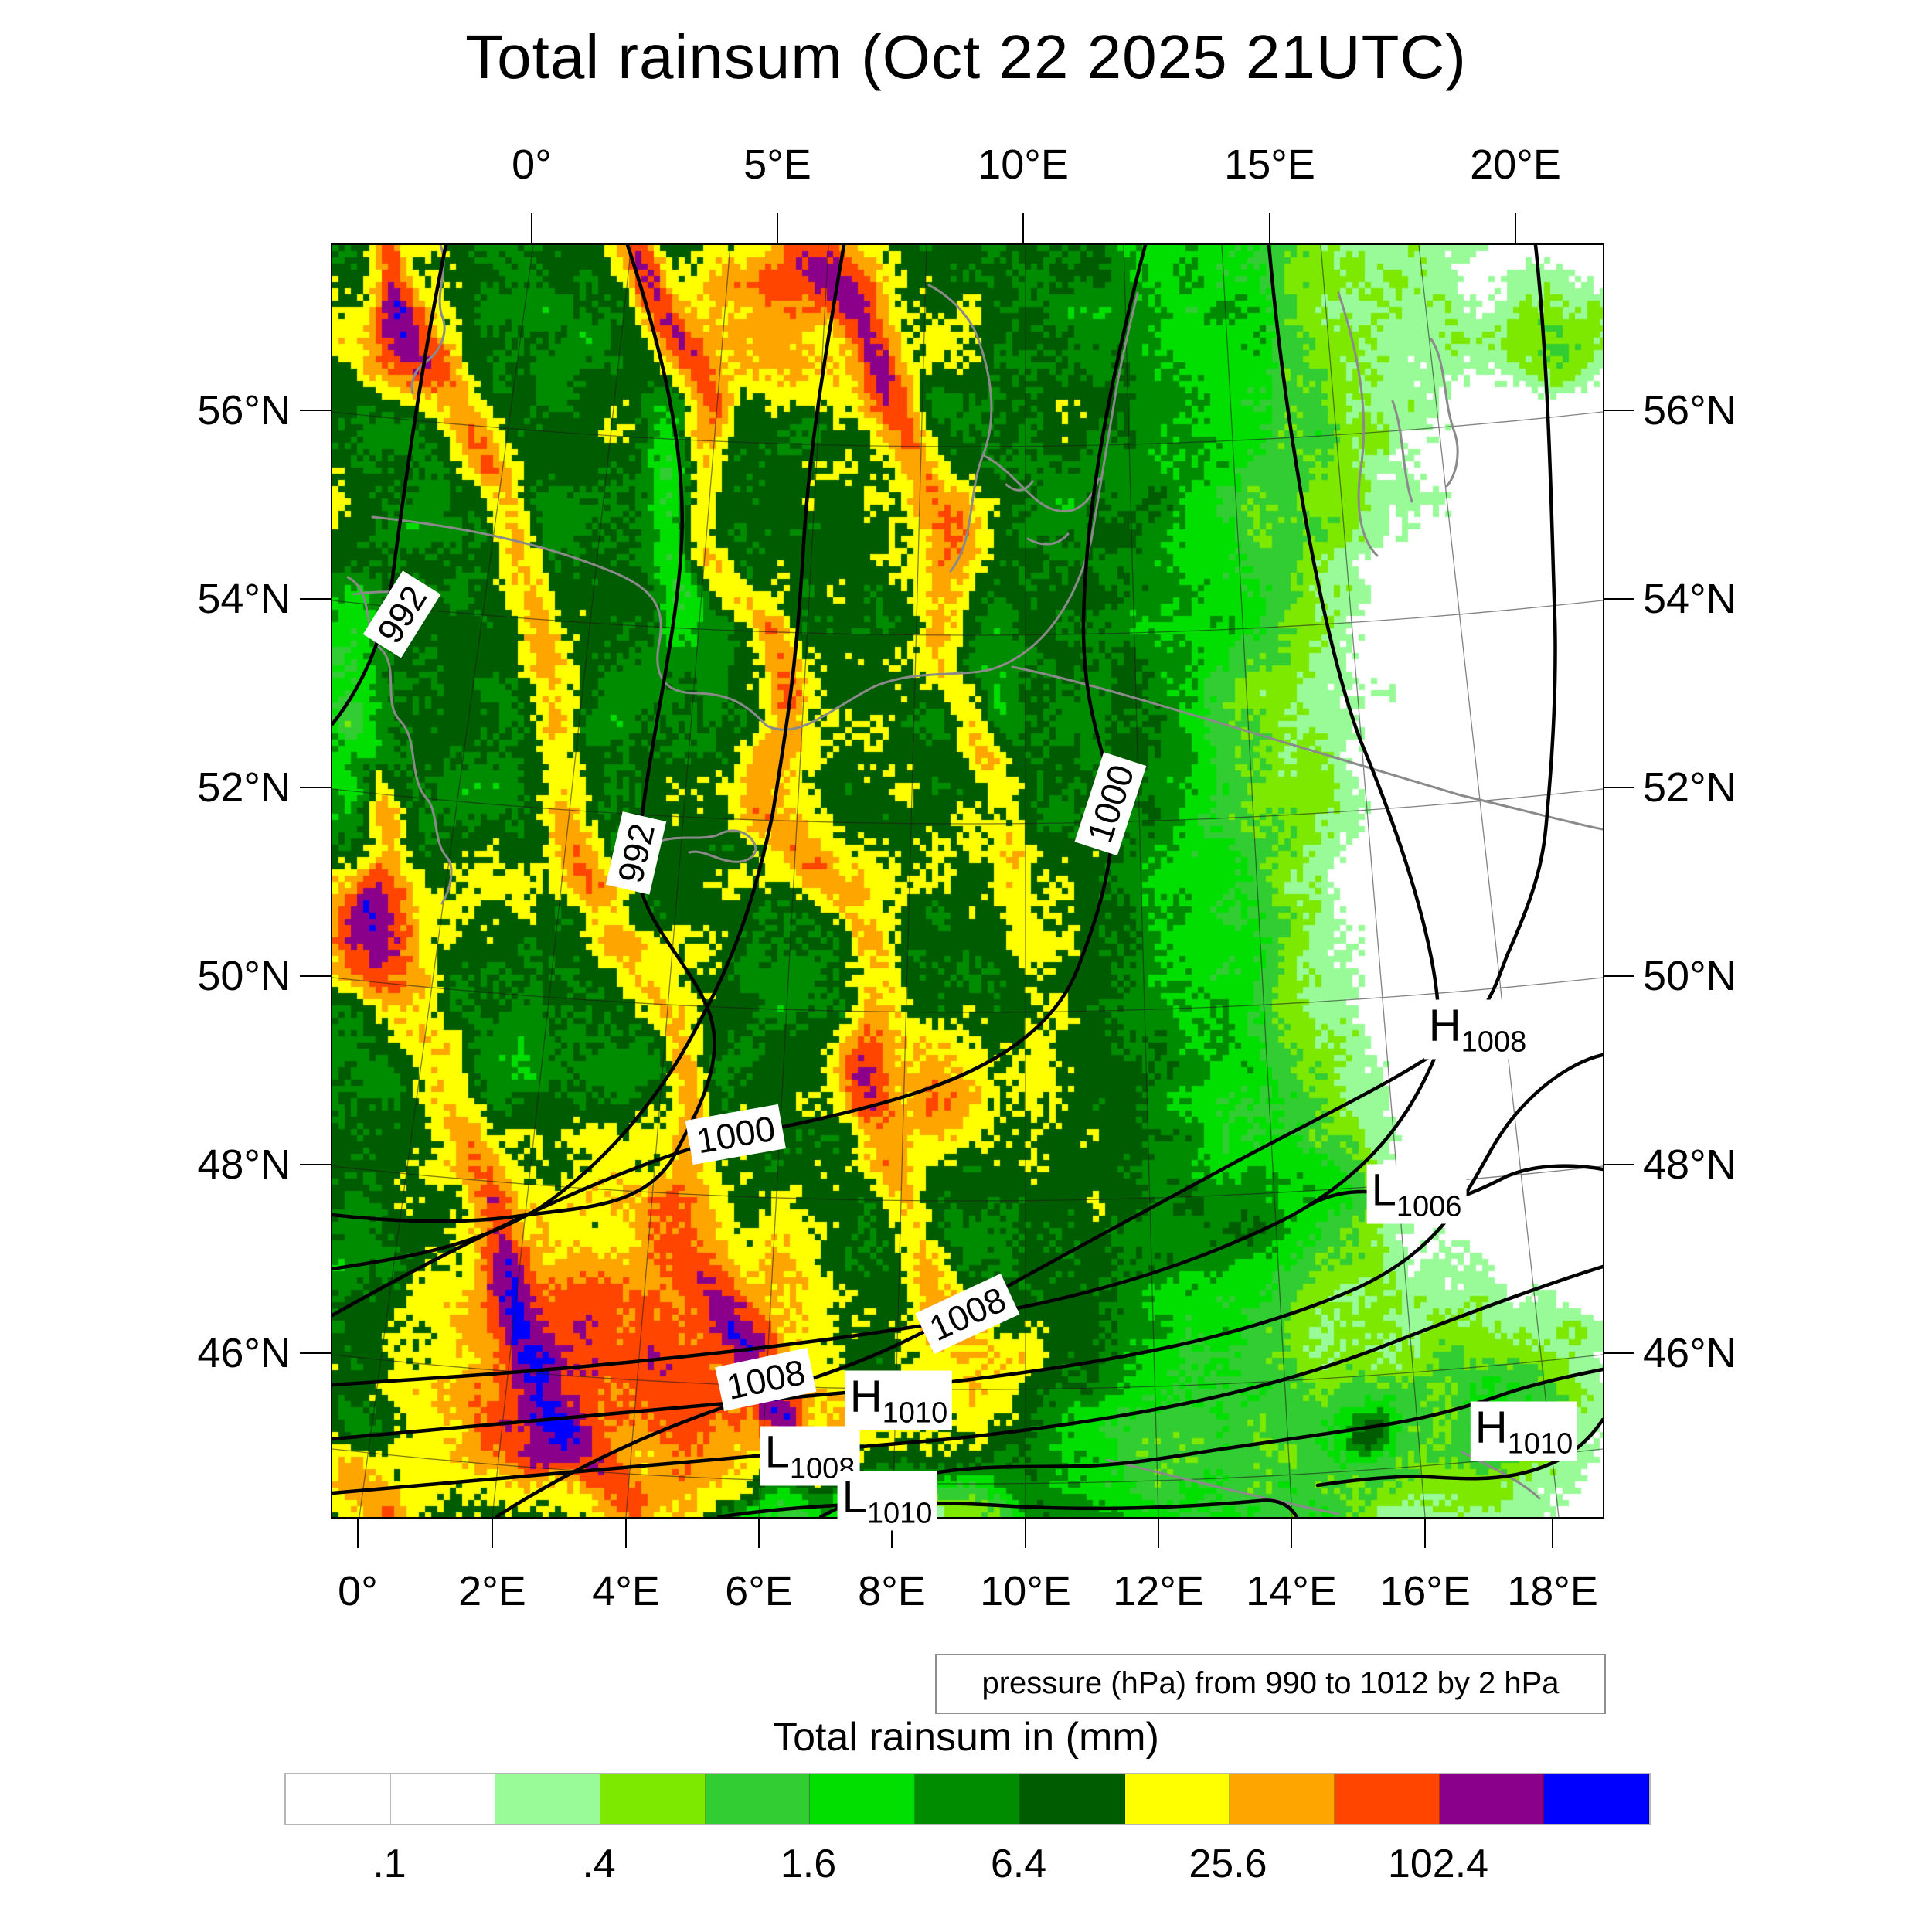 This screenshot has height=1932, width=1932. I want to click on top-axis-label: 15°E, so click(1269, 165).